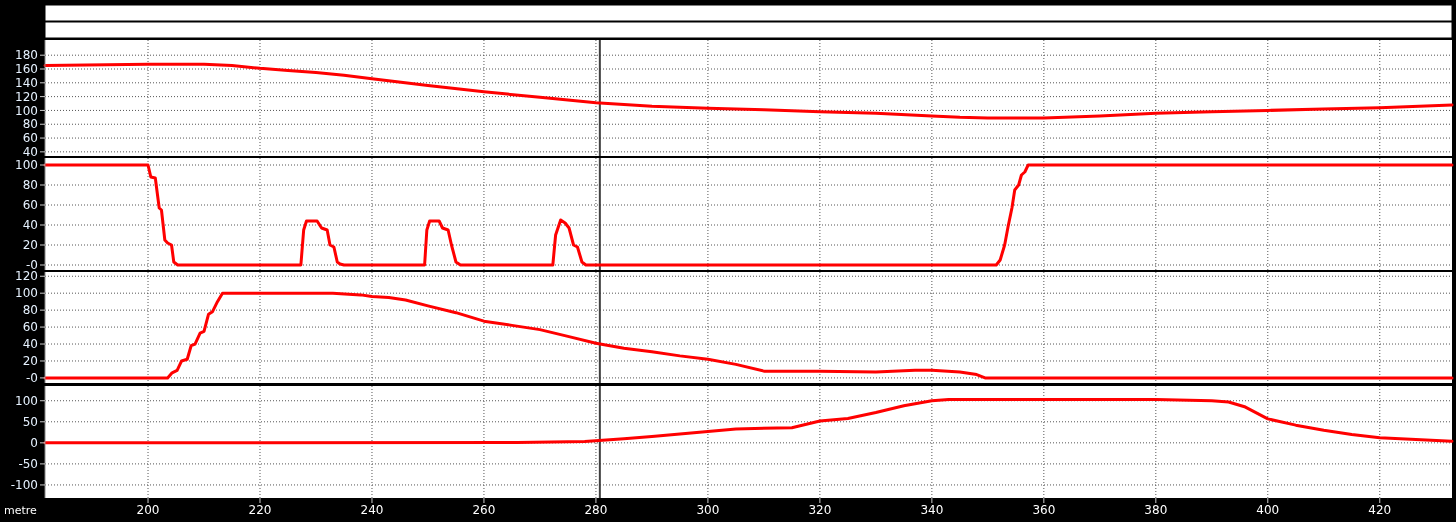  Describe the element at coordinates (30, 421) in the screenshot. I see `y-tick-label: 50` at that location.